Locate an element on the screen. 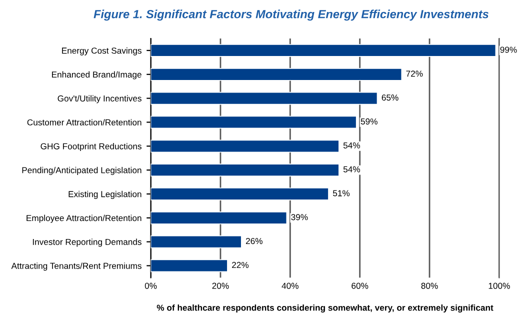 The height and width of the screenshot is (321, 520). chart-title: Figure 1. Significant Factors Motivating Energy Efficiency Investments is located at coordinates (291, 15).